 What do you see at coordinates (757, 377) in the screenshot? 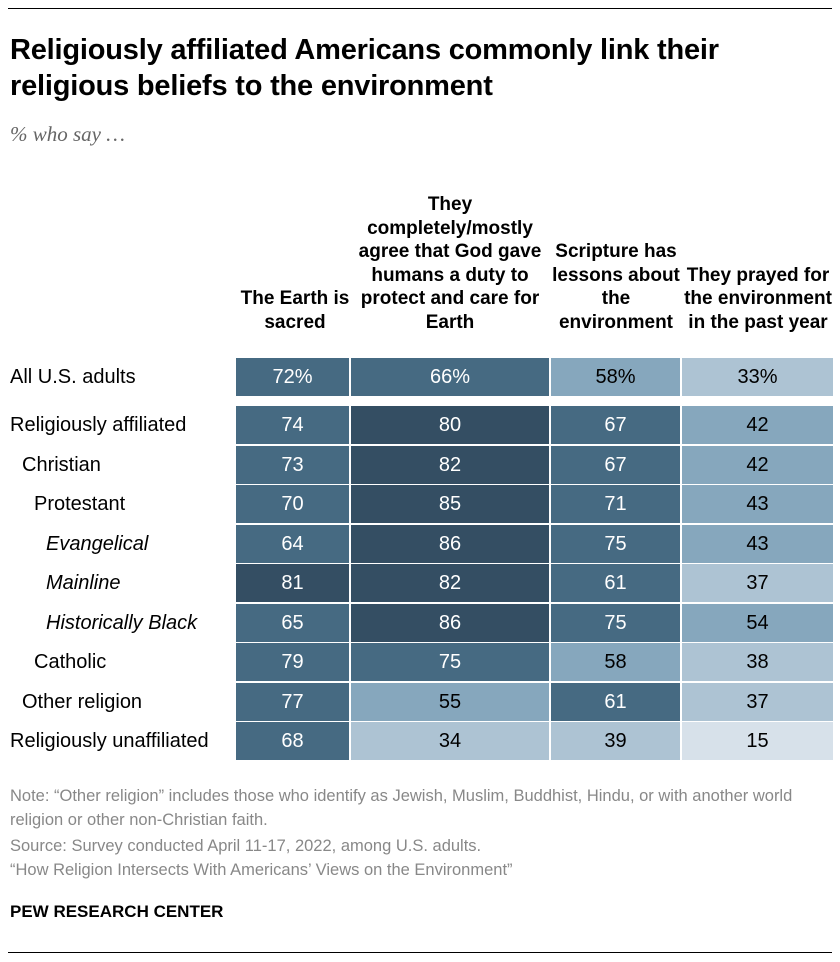
I see `heatmap-cell: 33%` at bounding box center [757, 377].